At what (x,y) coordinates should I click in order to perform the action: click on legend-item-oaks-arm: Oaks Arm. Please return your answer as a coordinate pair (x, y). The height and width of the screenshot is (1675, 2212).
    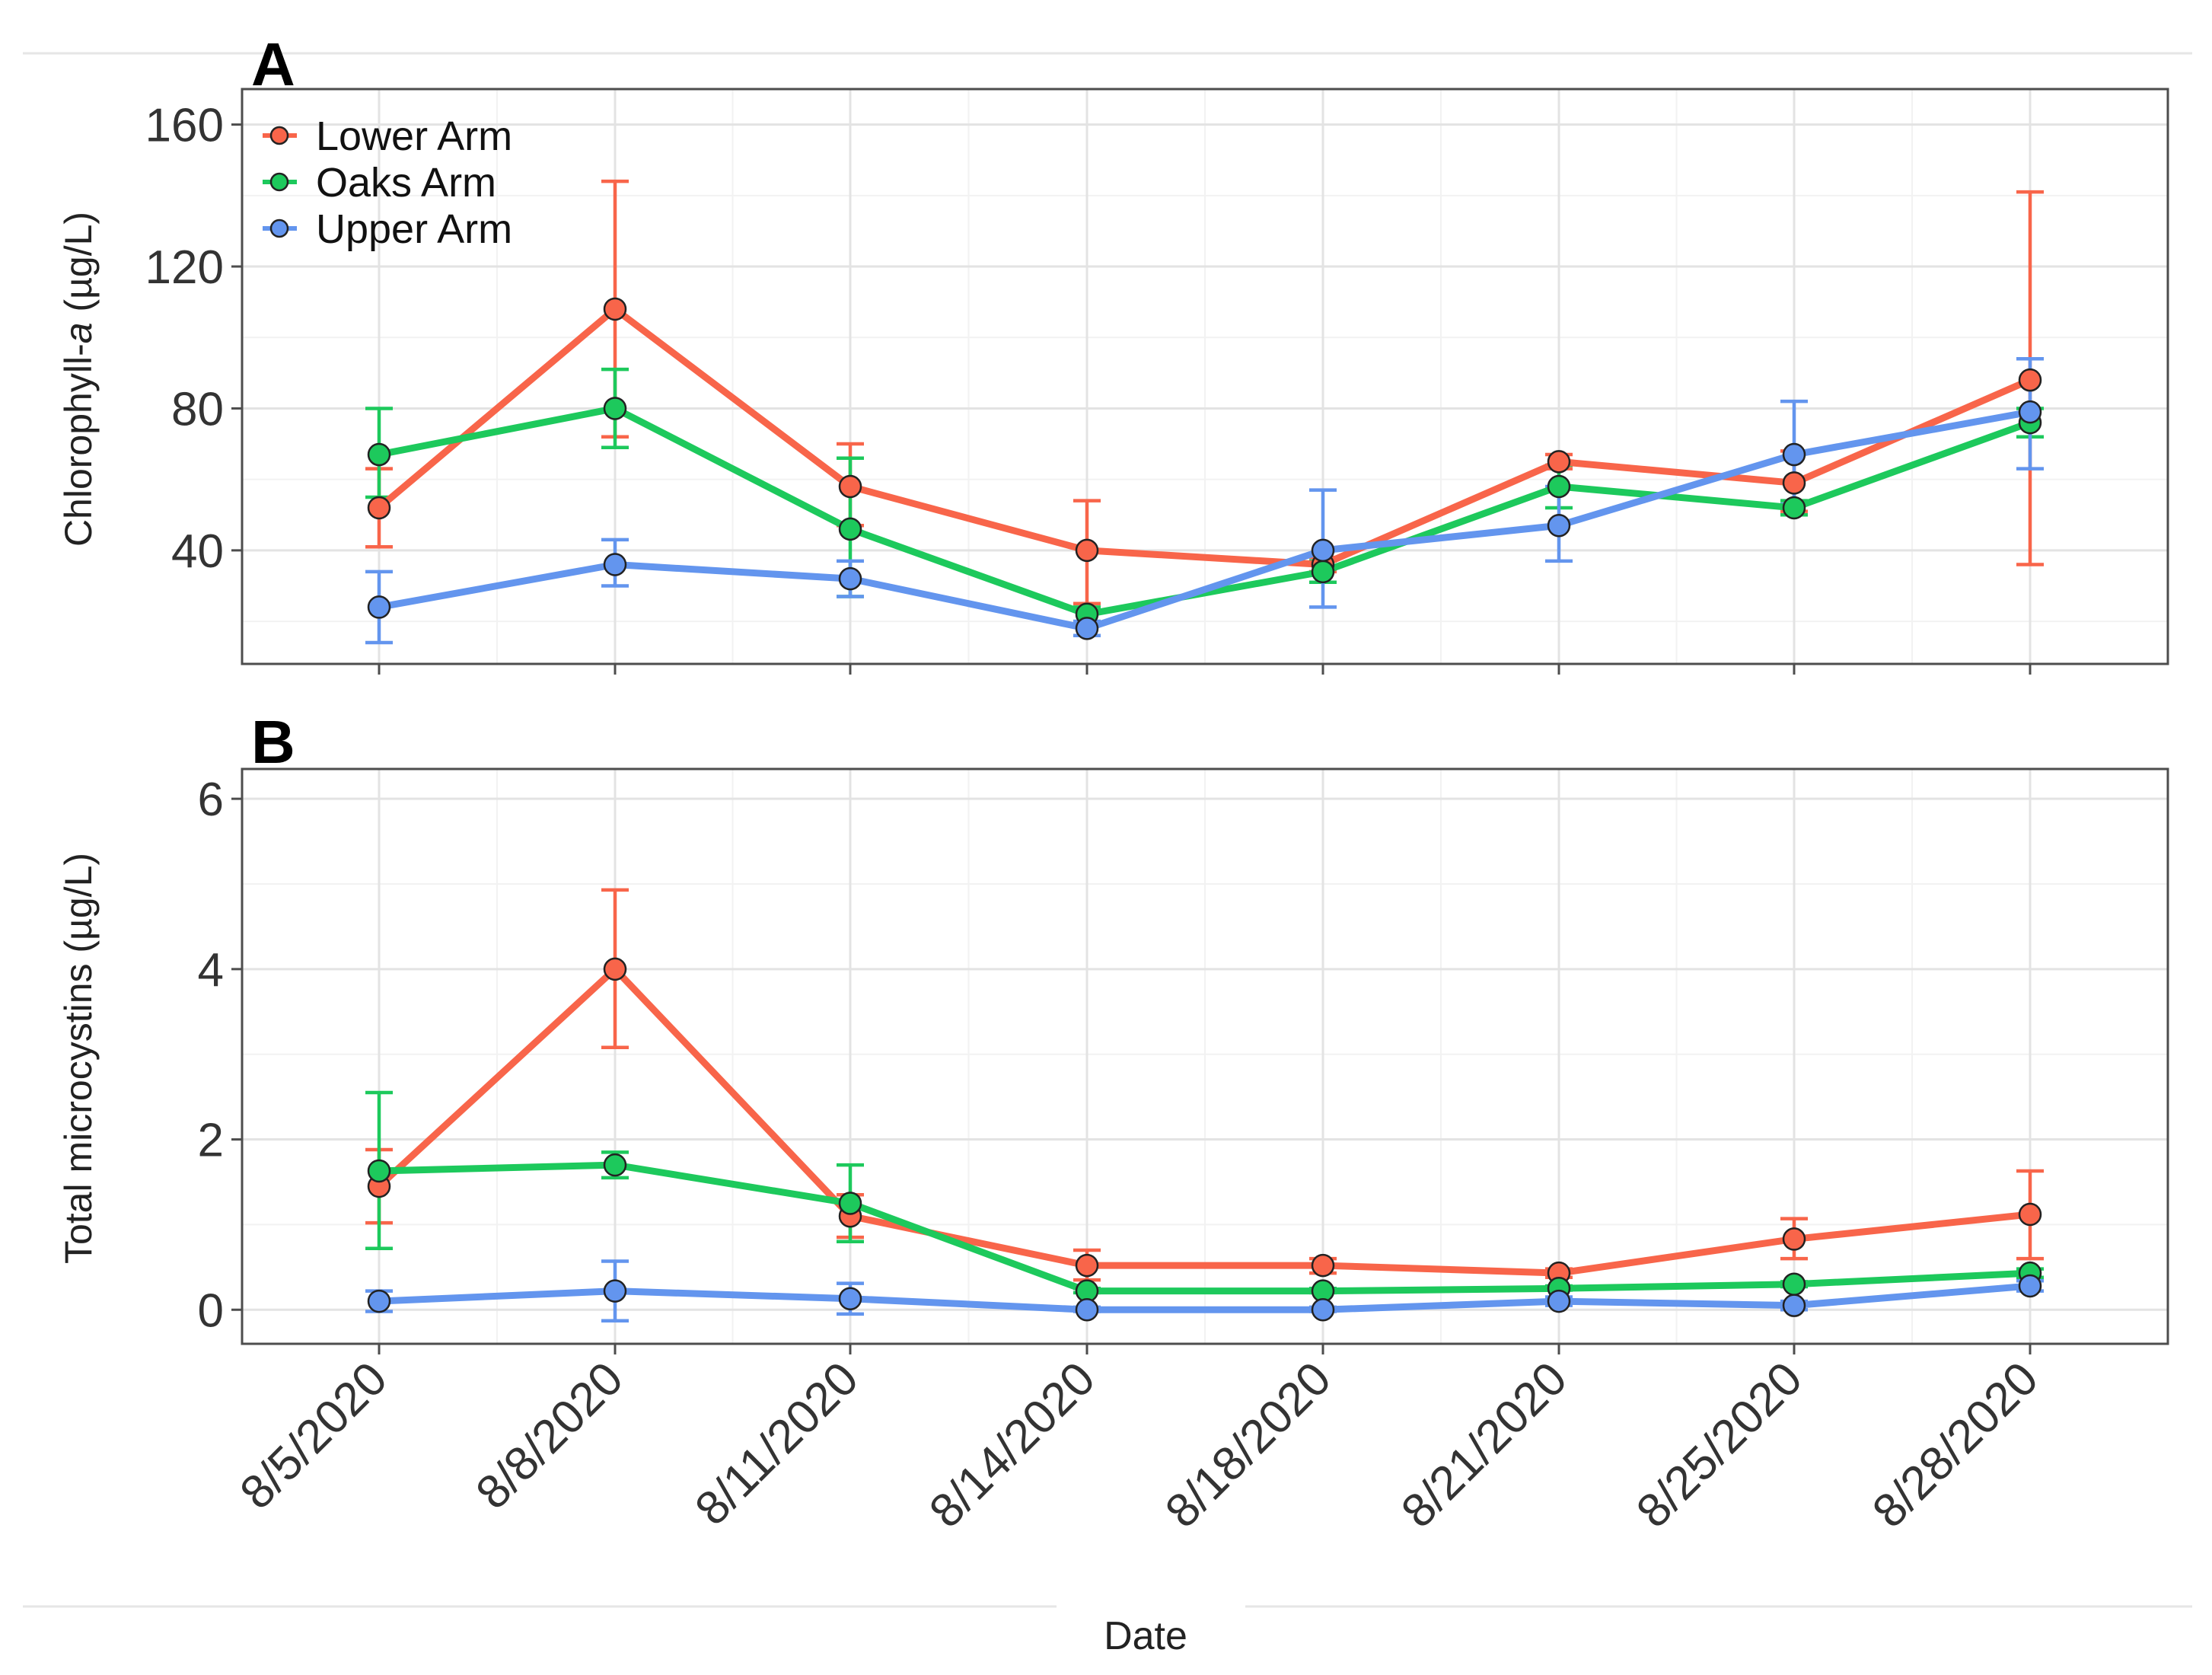
    Looking at the image, I should click on (379, 183).